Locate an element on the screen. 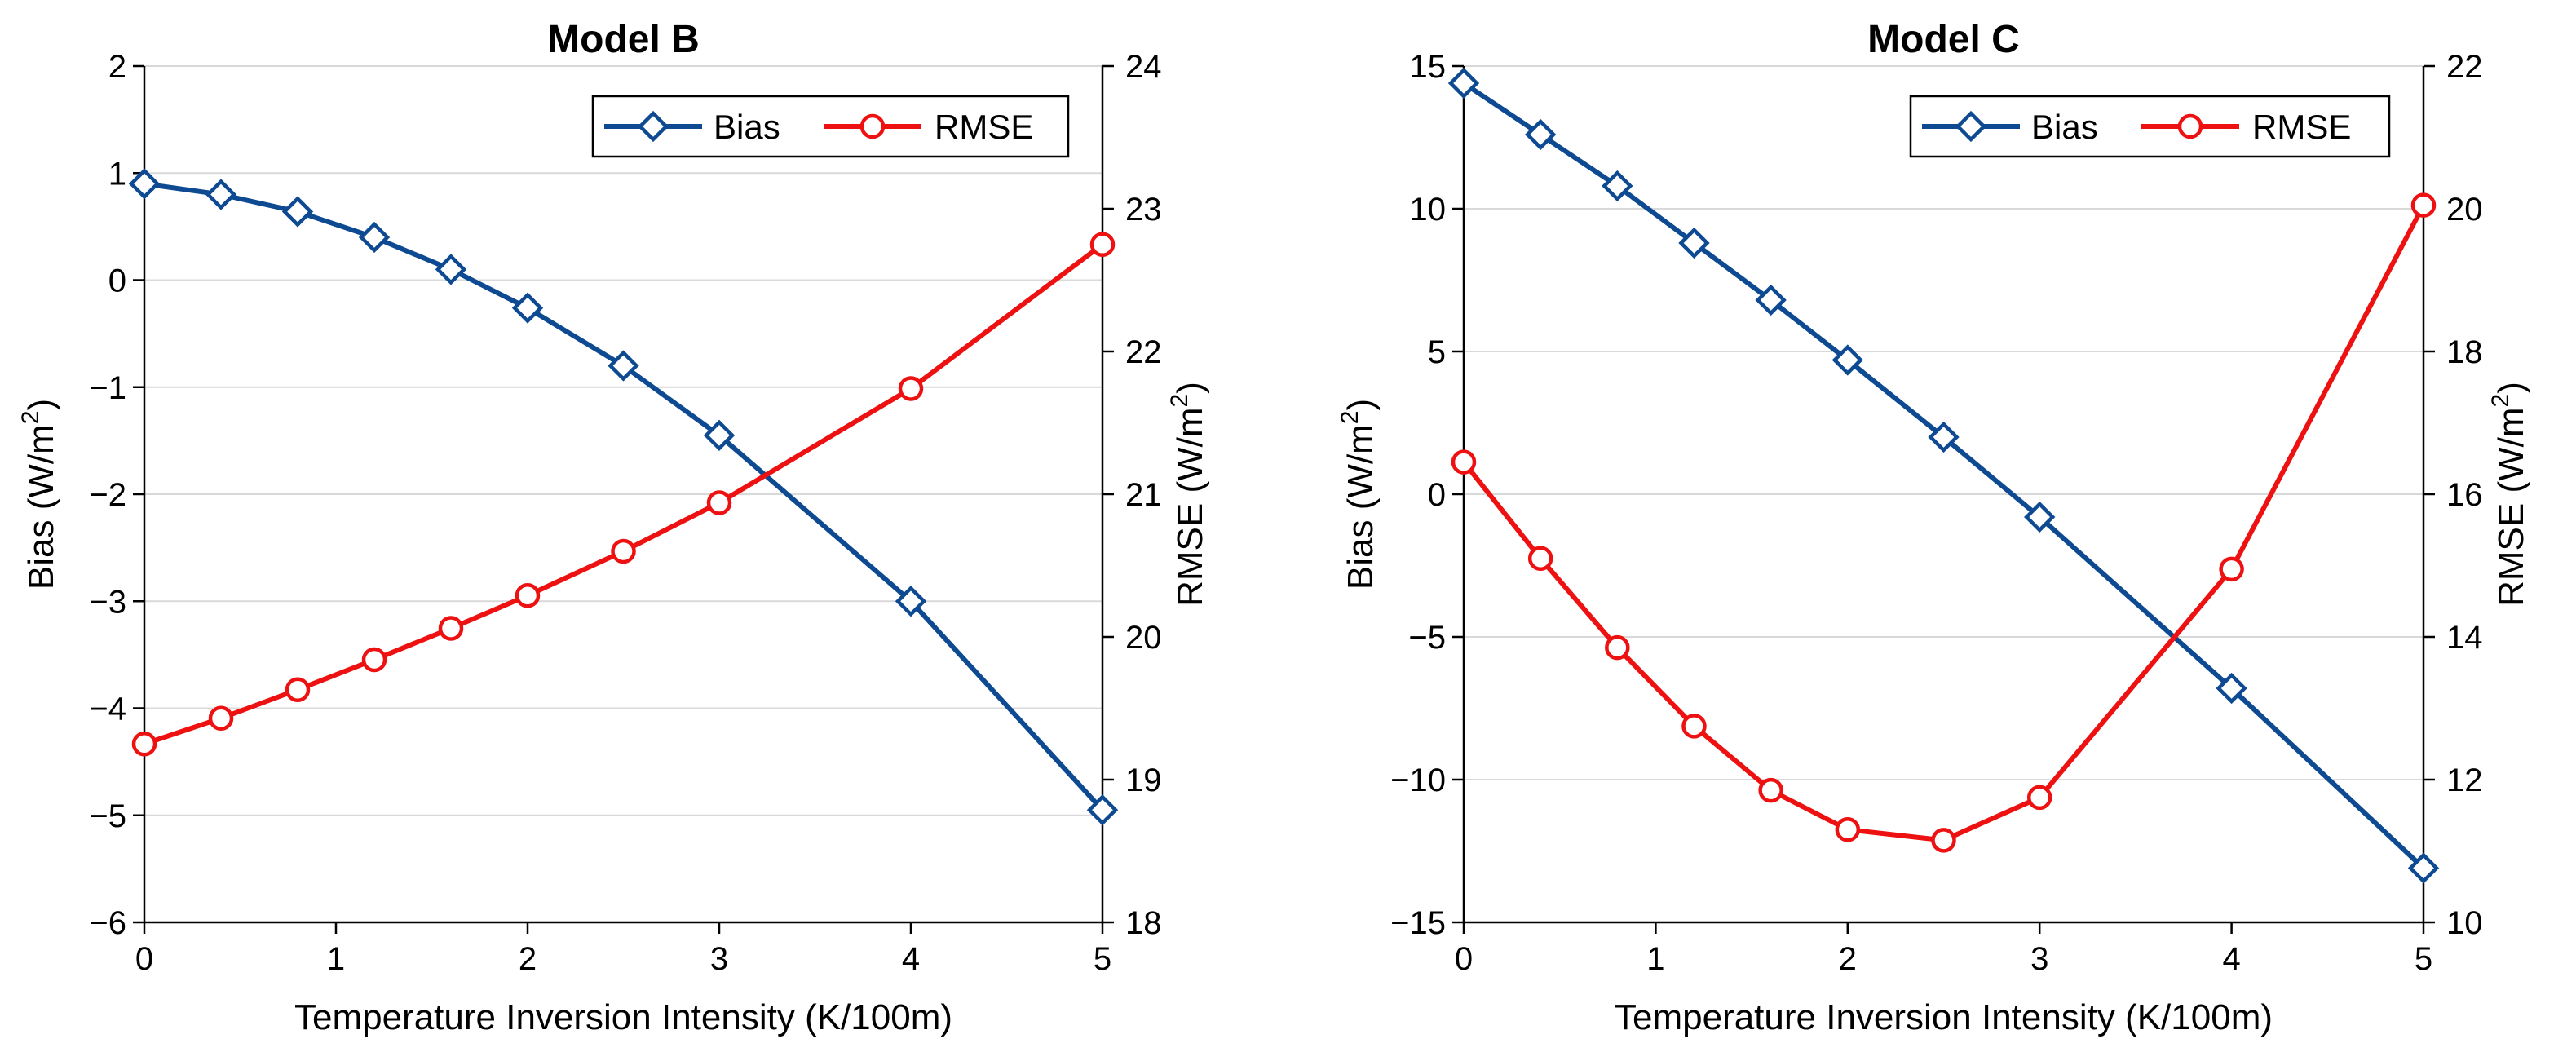  y2-axis-label-text: RMSE (W/m is located at coordinates (2511, 506).